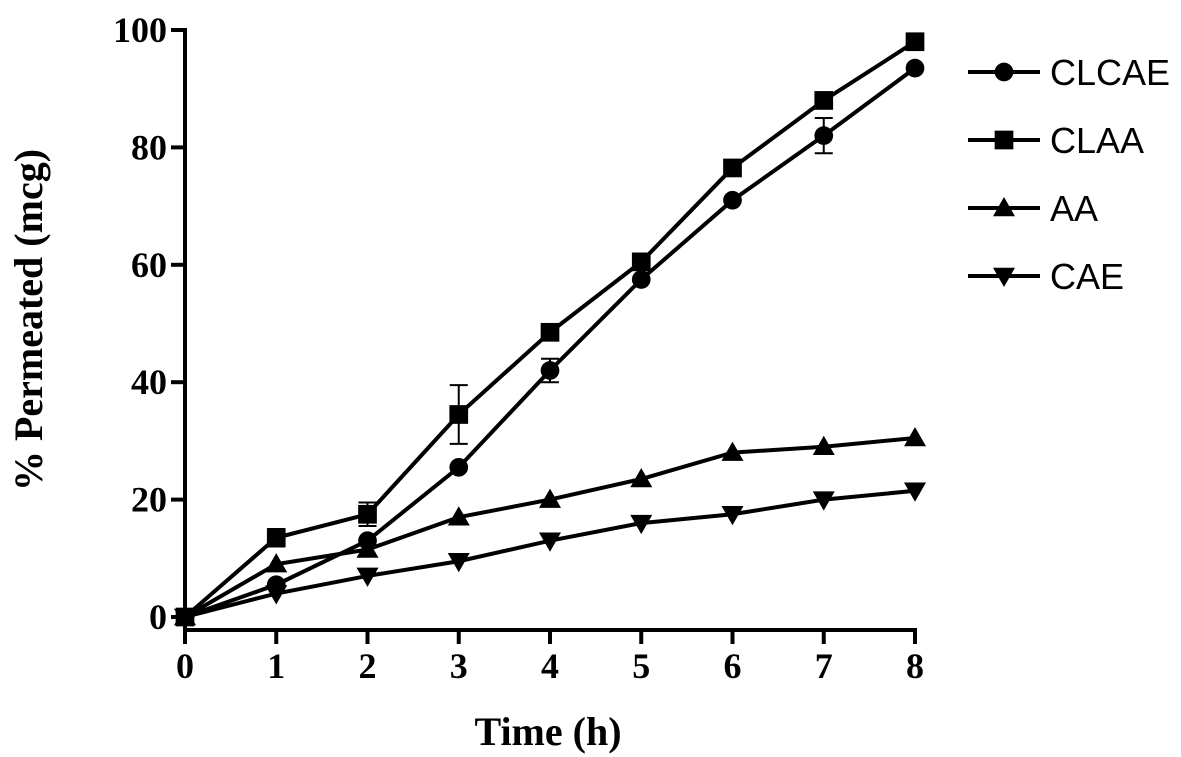  I want to click on x-tick-label: 3, so click(459, 666).